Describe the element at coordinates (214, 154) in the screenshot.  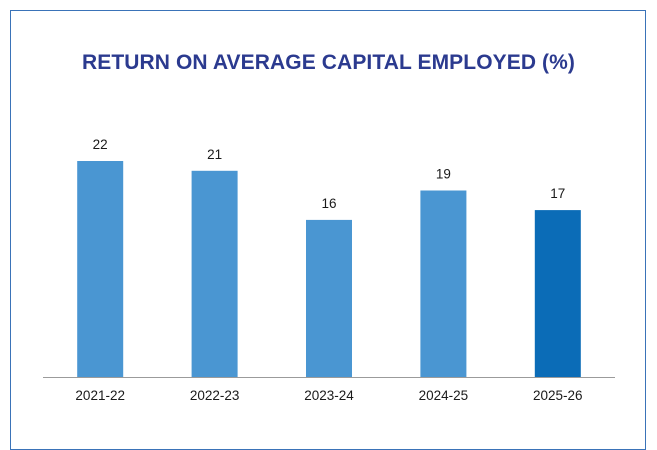
I see `value-label-2022-23: 21` at that location.